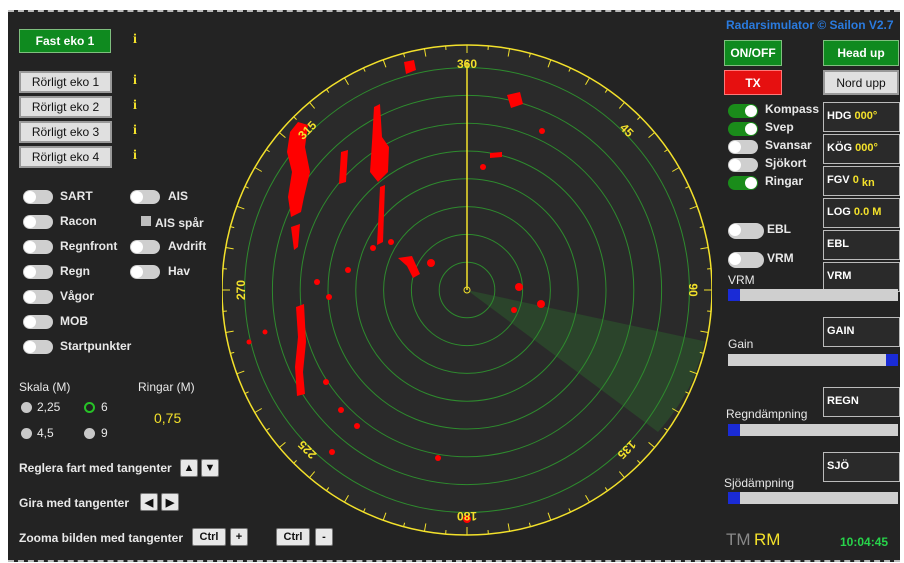  What do you see at coordinates (409, 267) in the screenshot?
I see `echo-center-w` at bounding box center [409, 267].